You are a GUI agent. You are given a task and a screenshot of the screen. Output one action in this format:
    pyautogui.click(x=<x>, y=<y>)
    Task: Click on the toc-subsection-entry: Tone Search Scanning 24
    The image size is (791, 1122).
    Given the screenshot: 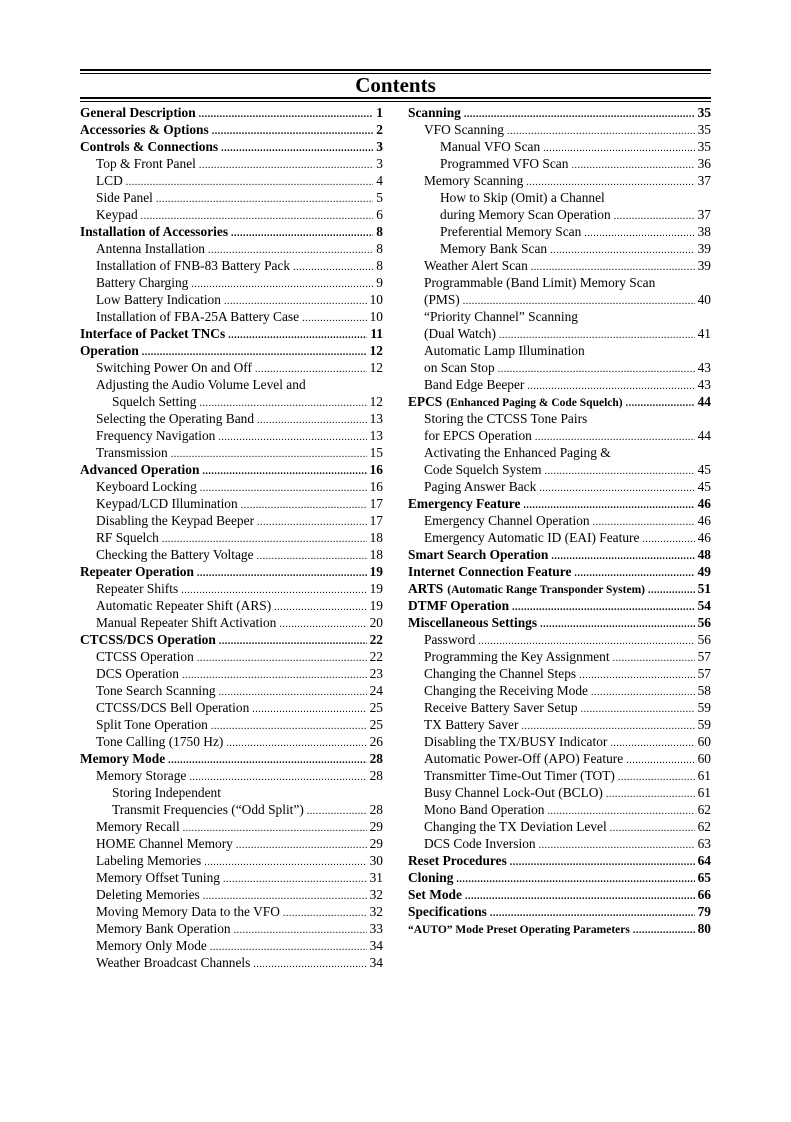 What is the action you would take?
    pyautogui.click(x=231, y=690)
    